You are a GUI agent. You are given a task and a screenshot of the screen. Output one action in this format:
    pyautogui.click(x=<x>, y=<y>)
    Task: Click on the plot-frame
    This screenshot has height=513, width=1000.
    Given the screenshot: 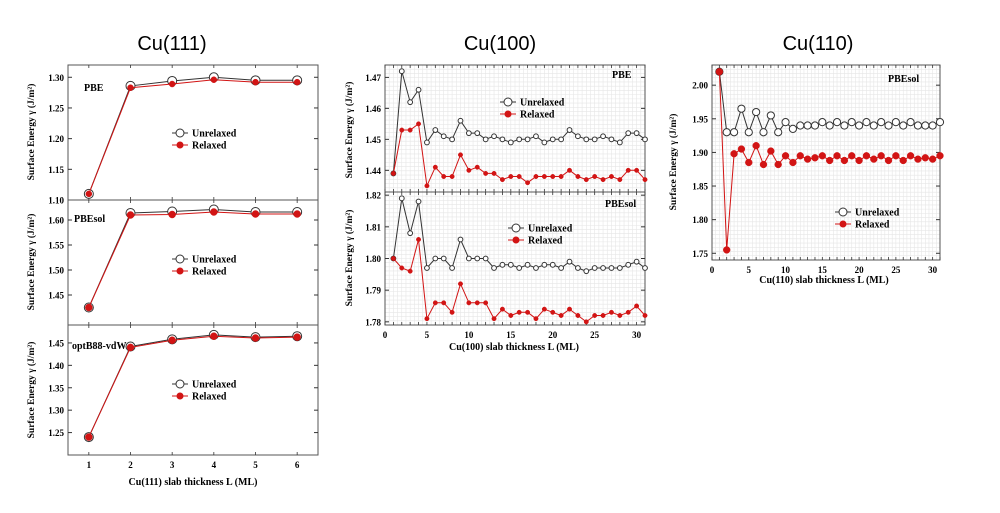 What is the action you would take?
    pyautogui.click(x=193, y=390)
    